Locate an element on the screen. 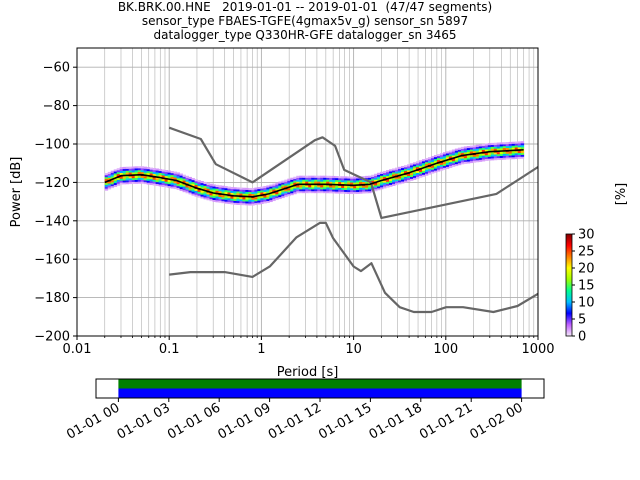 The width and height of the screenshot is (640, 480). mean-curve is located at coordinates (314, 173).